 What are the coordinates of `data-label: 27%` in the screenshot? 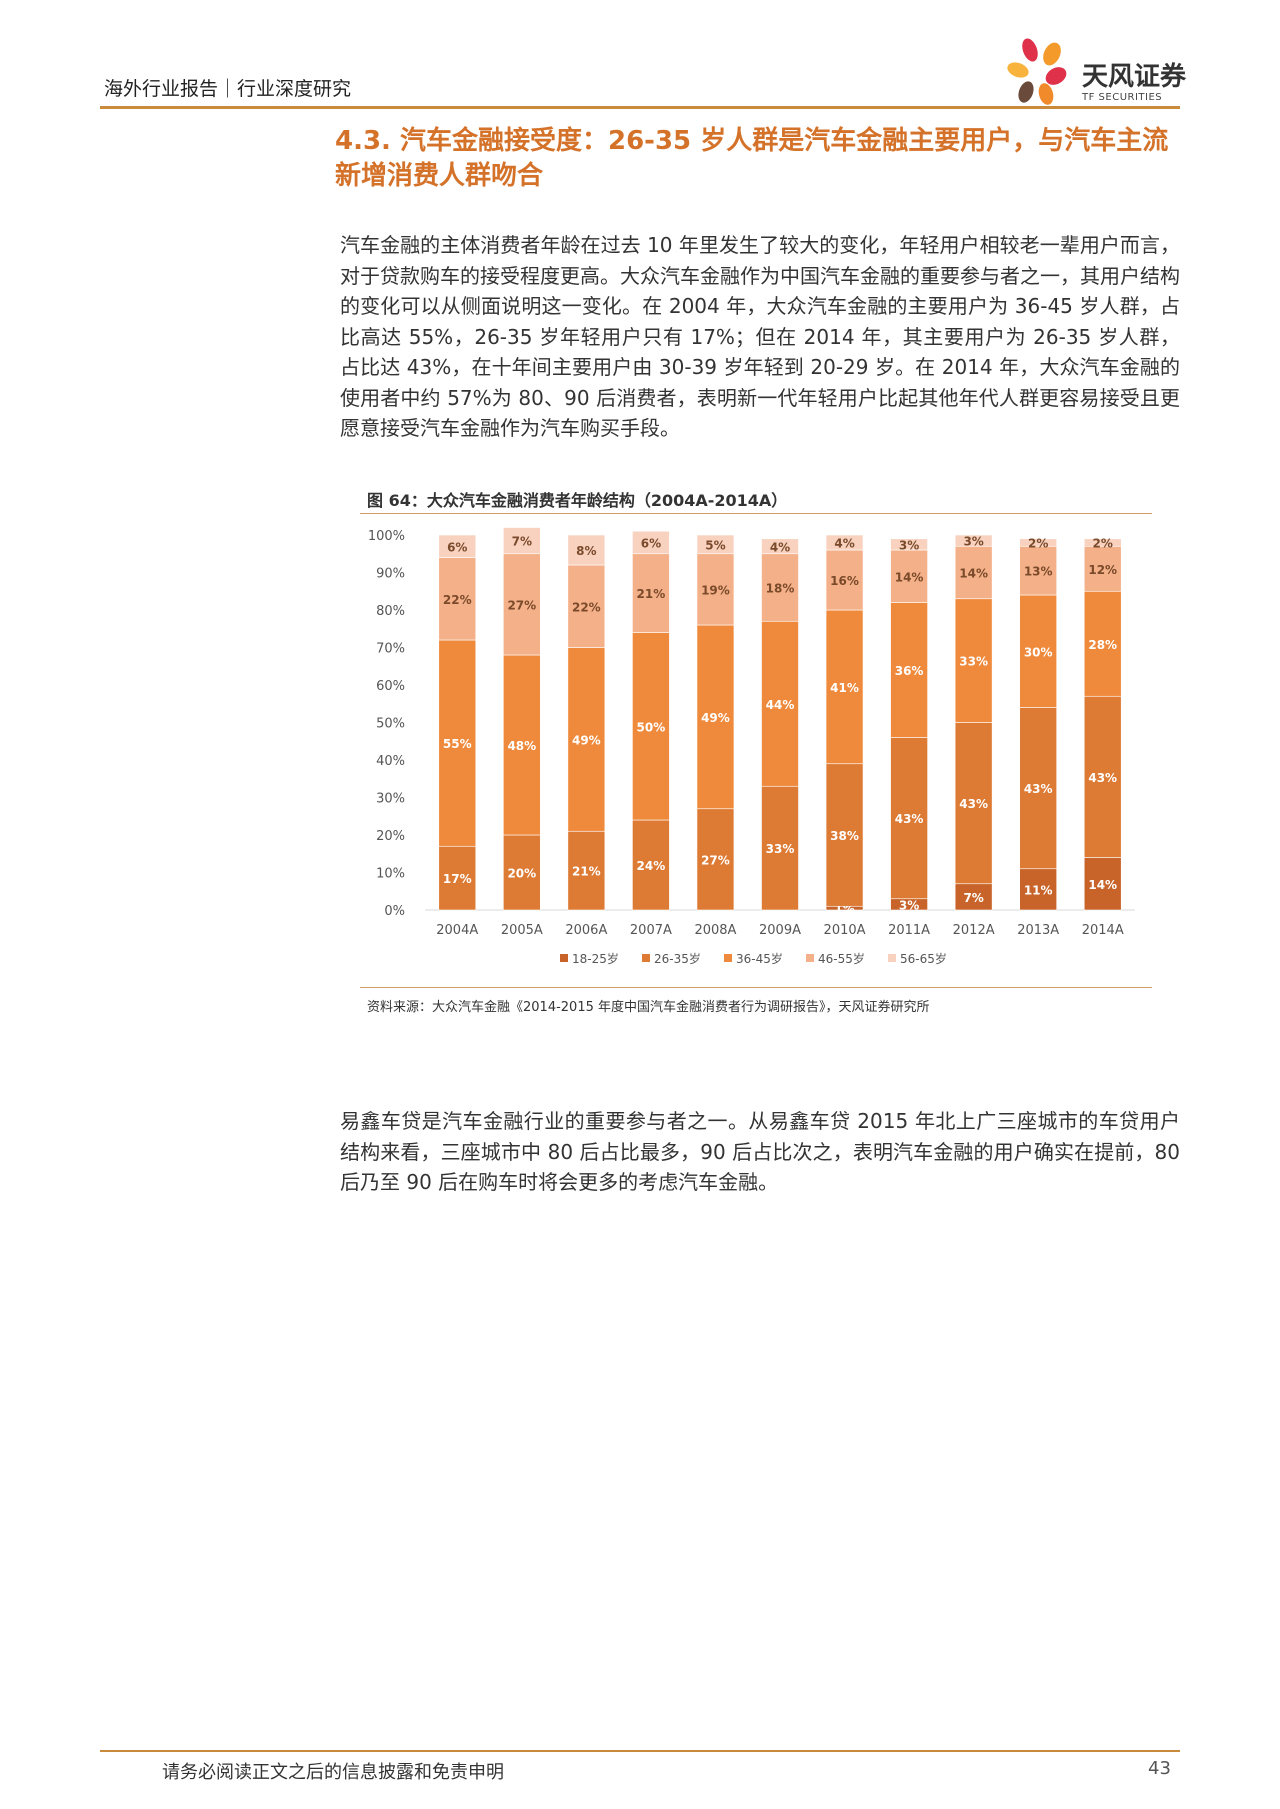 It's located at (521, 605).